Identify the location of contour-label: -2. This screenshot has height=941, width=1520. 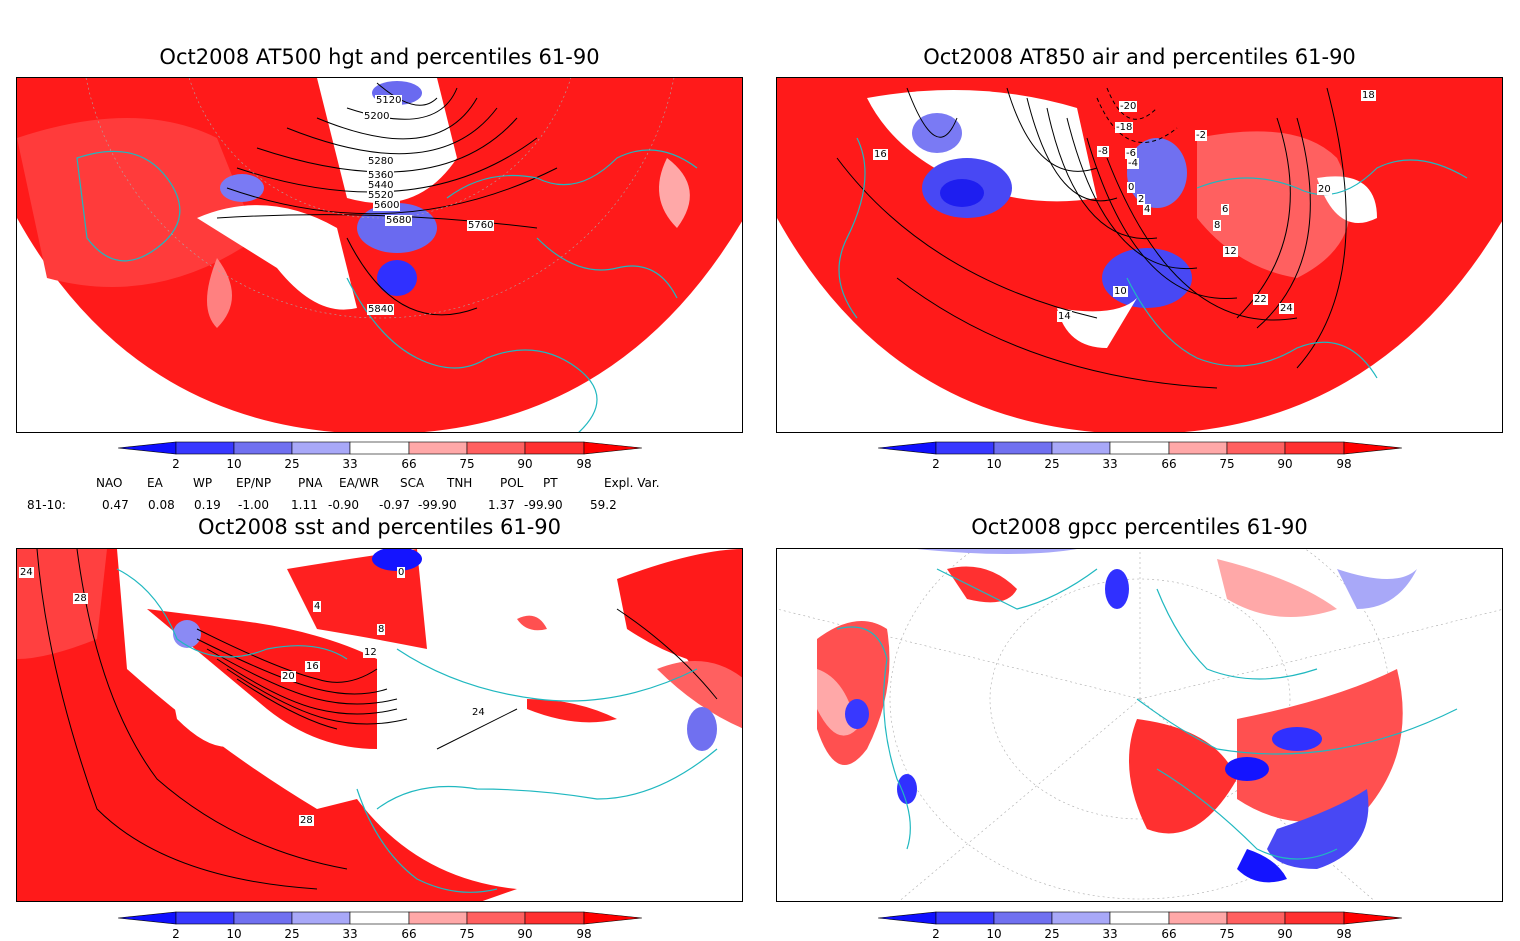
(1201, 135).